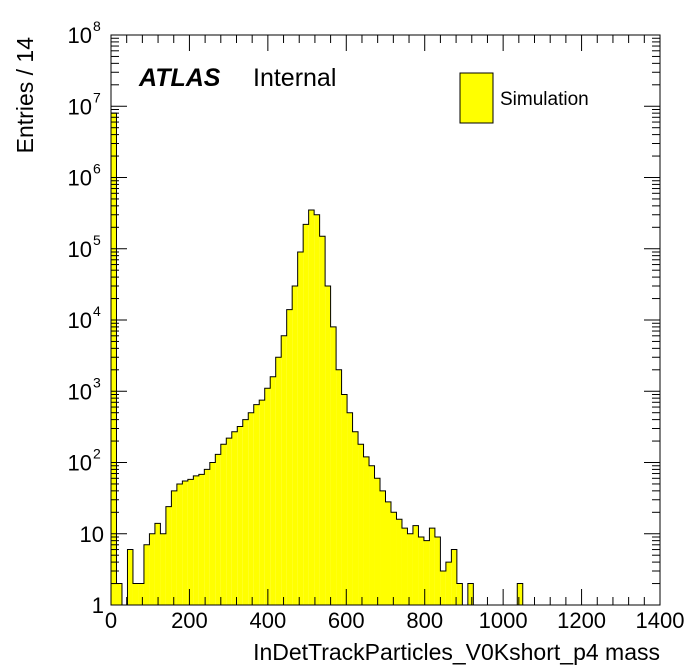 The height and width of the screenshot is (672, 696). What do you see at coordinates (544, 99) in the screenshot?
I see `legend-label-simulation: Simulation` at bounding box center [544, 99].